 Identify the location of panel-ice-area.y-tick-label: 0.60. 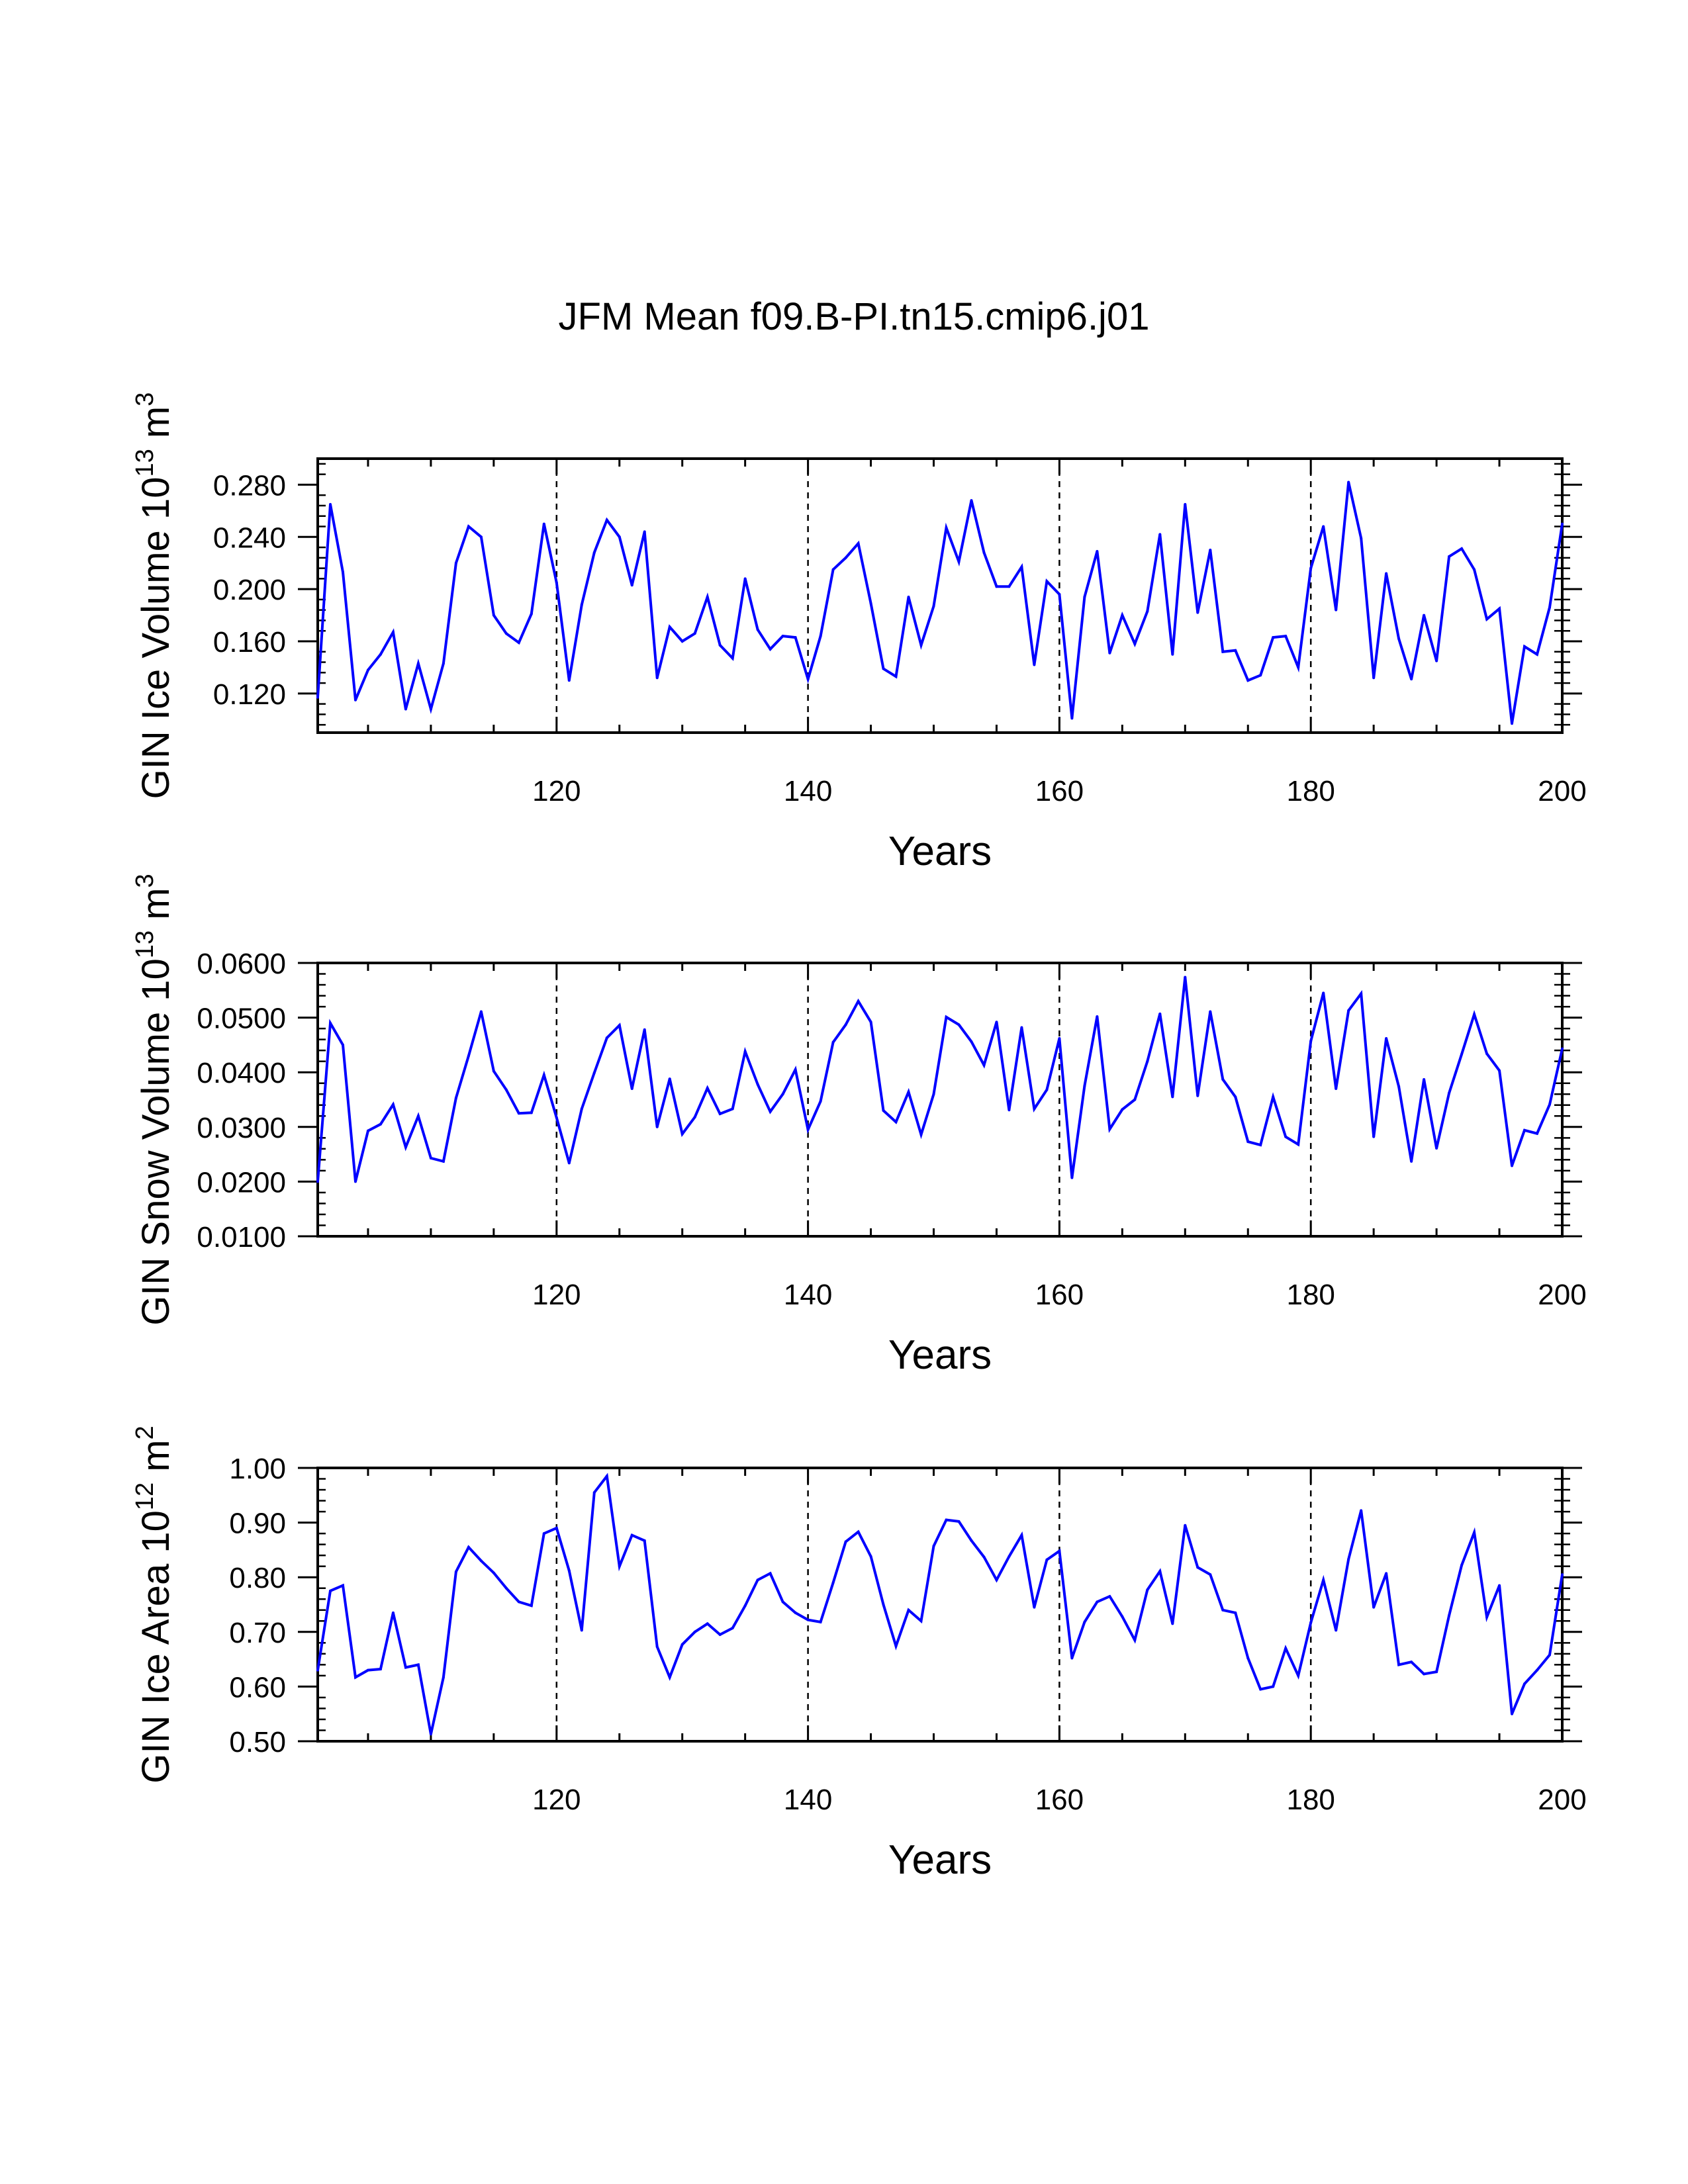
(257, 1687).